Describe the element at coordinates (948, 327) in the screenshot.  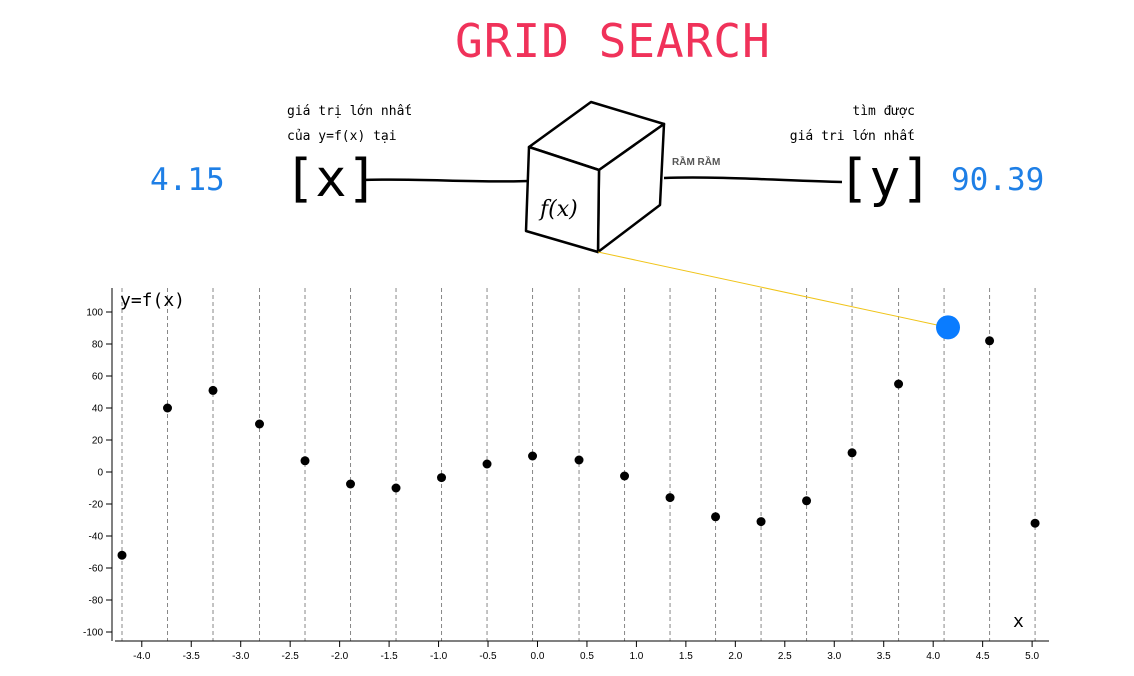
I see `best-point` at that location.